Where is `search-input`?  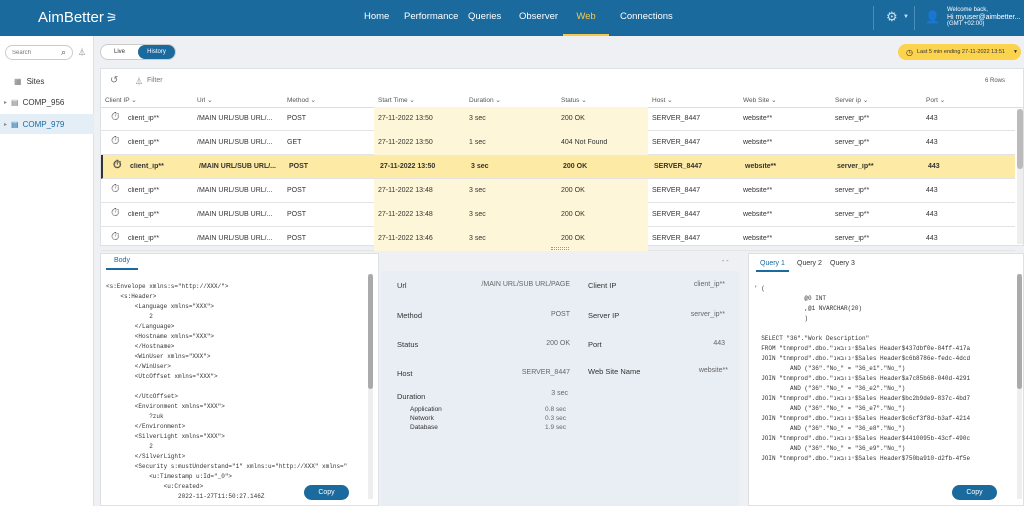 search-input is located at coordinates (39, 52).